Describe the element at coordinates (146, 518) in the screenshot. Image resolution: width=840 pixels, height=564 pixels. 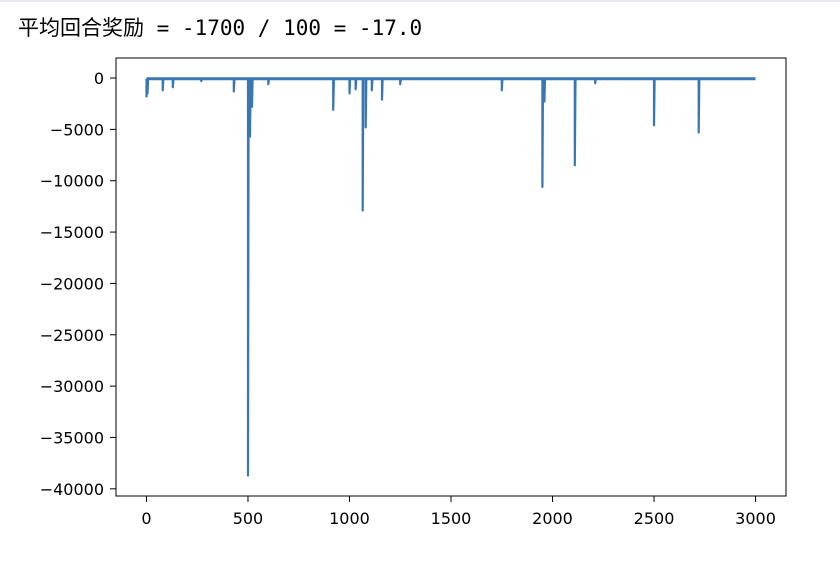
I see `x-tick-label: 0` at that location.